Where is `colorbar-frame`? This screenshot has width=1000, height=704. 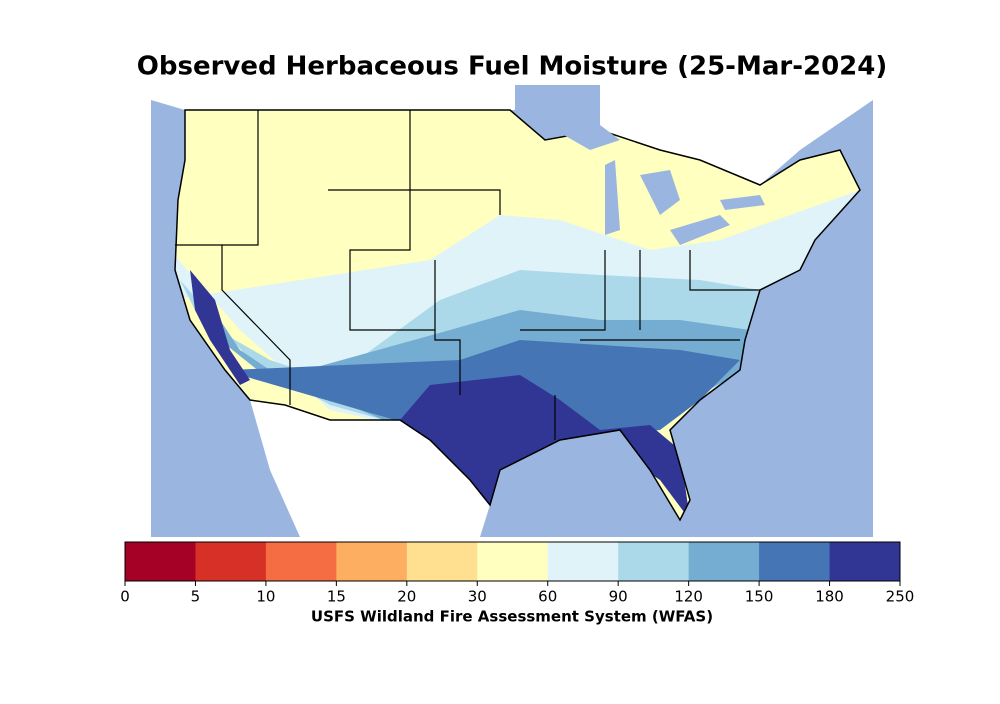 colorbar-frame is located at coordinates (512, 561).